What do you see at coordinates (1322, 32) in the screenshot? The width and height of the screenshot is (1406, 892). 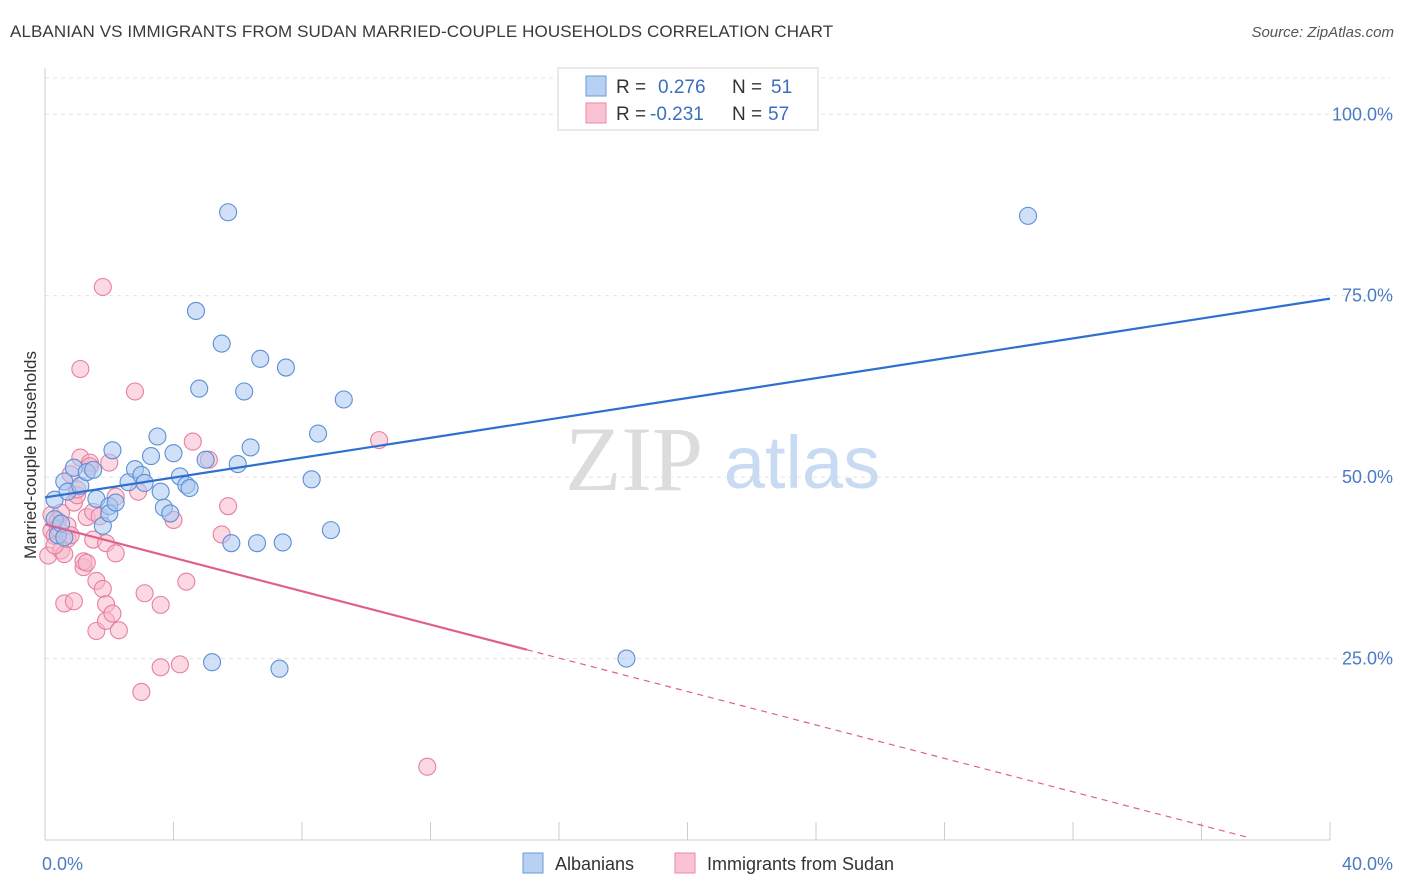 I see `source-label: Source: ZipAtlas.com` at bounding box center [1322, 32].